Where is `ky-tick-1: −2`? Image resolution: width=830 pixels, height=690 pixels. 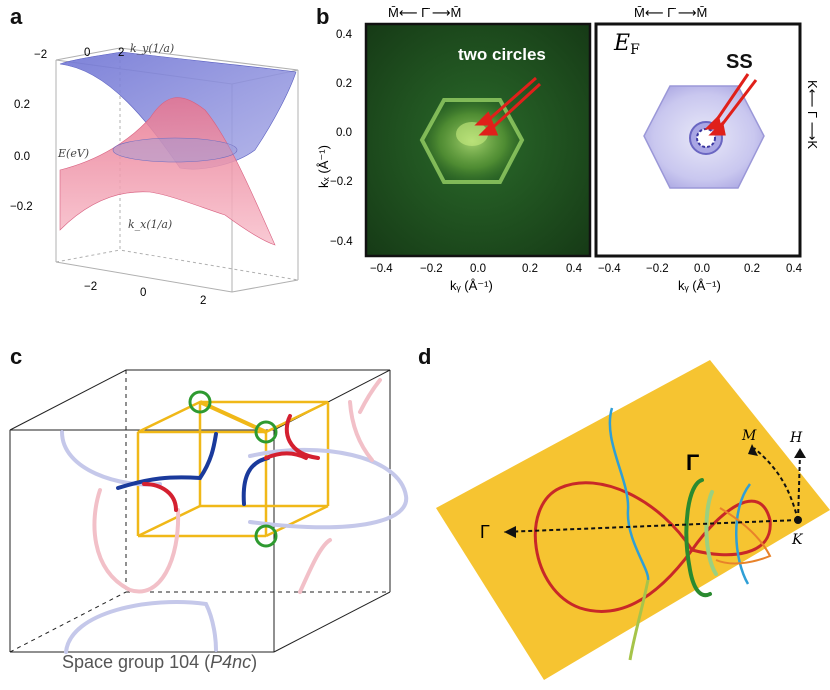
ky-tick-1: −2 is located at coordinates (40, 55).